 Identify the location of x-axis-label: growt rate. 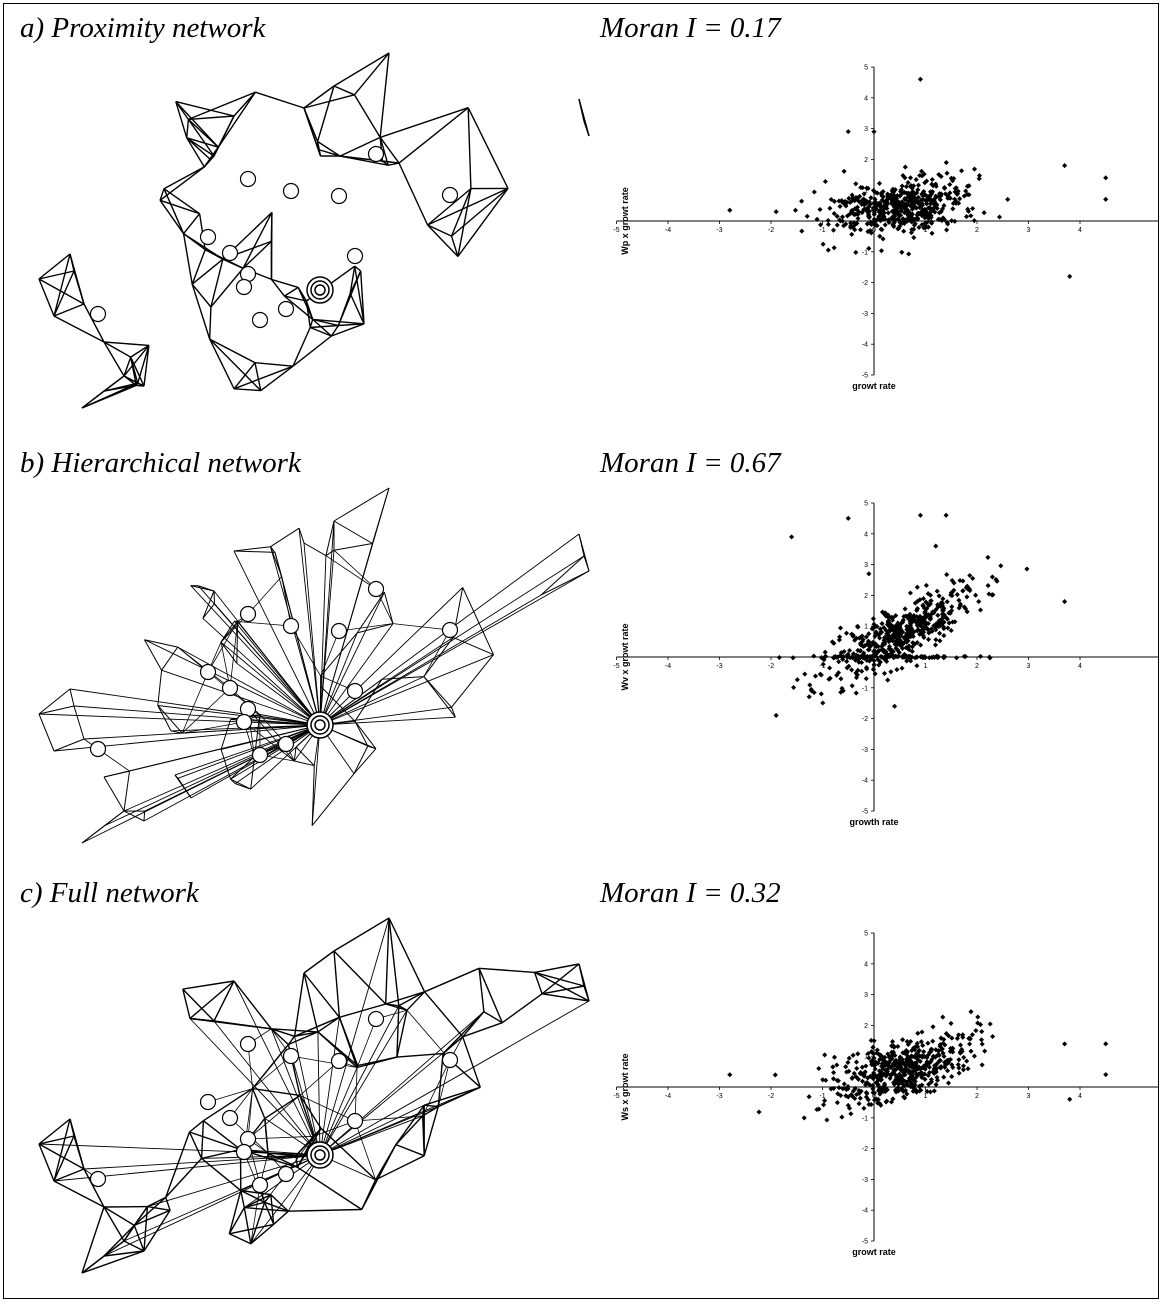
(874, 386).